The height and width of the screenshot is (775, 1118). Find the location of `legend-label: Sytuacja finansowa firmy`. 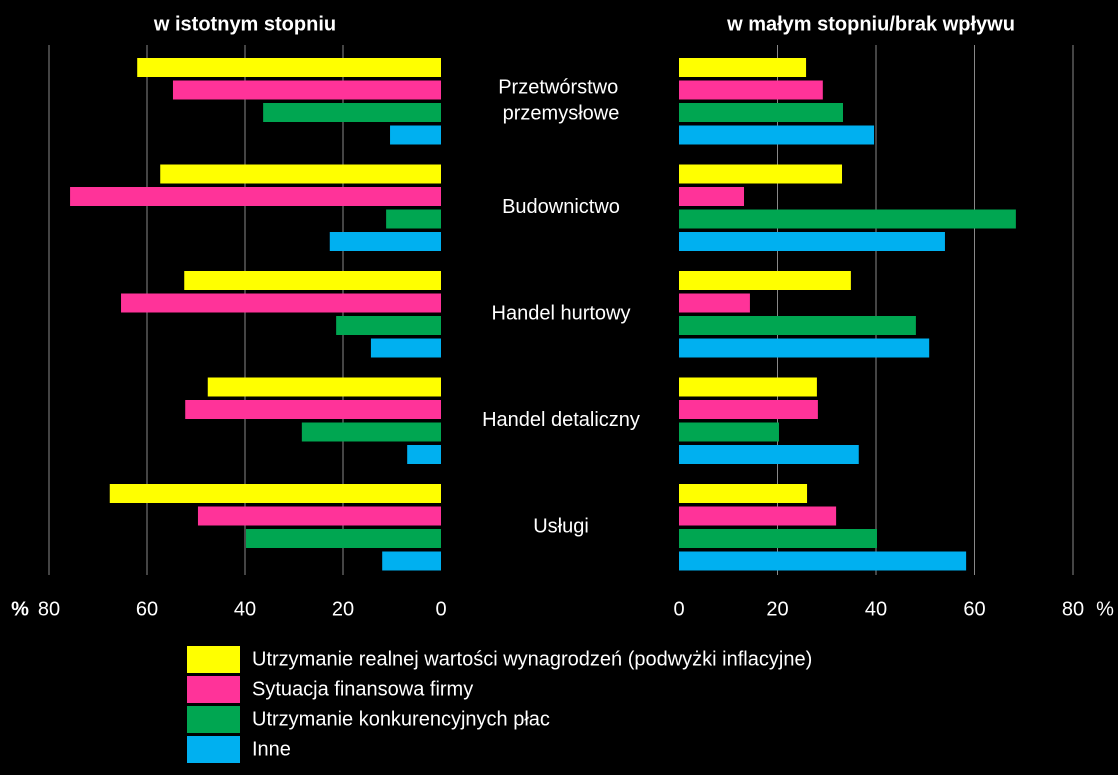

legend-label: Sytuacja finansowa firmy is located at coordinates (362, 689).